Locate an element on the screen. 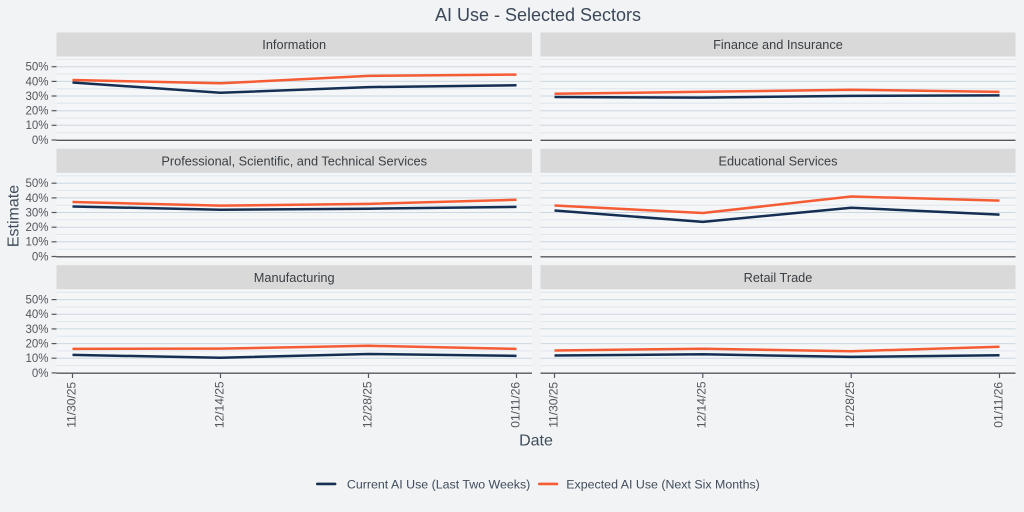 Image resolution: width=1024 pixels, height=512 pixels. svg-text: Date is located at coordinates (536, 441).